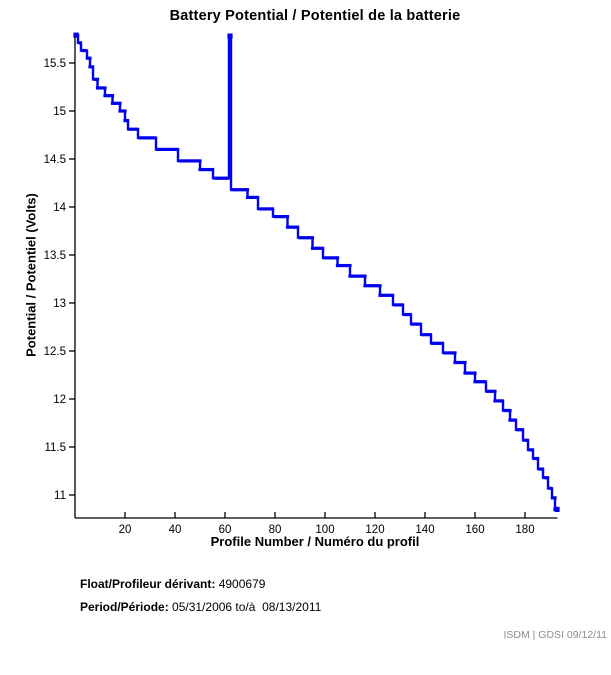 This screenshot has width=611, height=675. I want to click on y-tick-label: 12.5, so click(55, 352).